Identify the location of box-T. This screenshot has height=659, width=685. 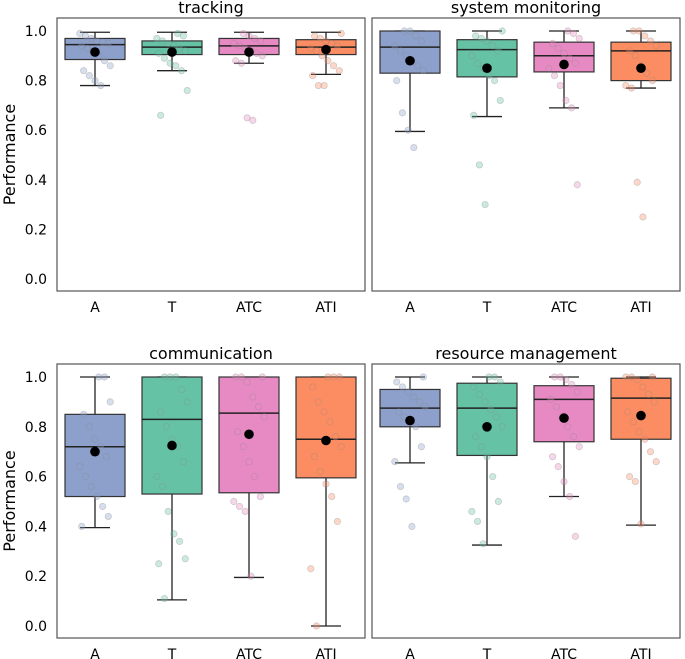
(487, 419).